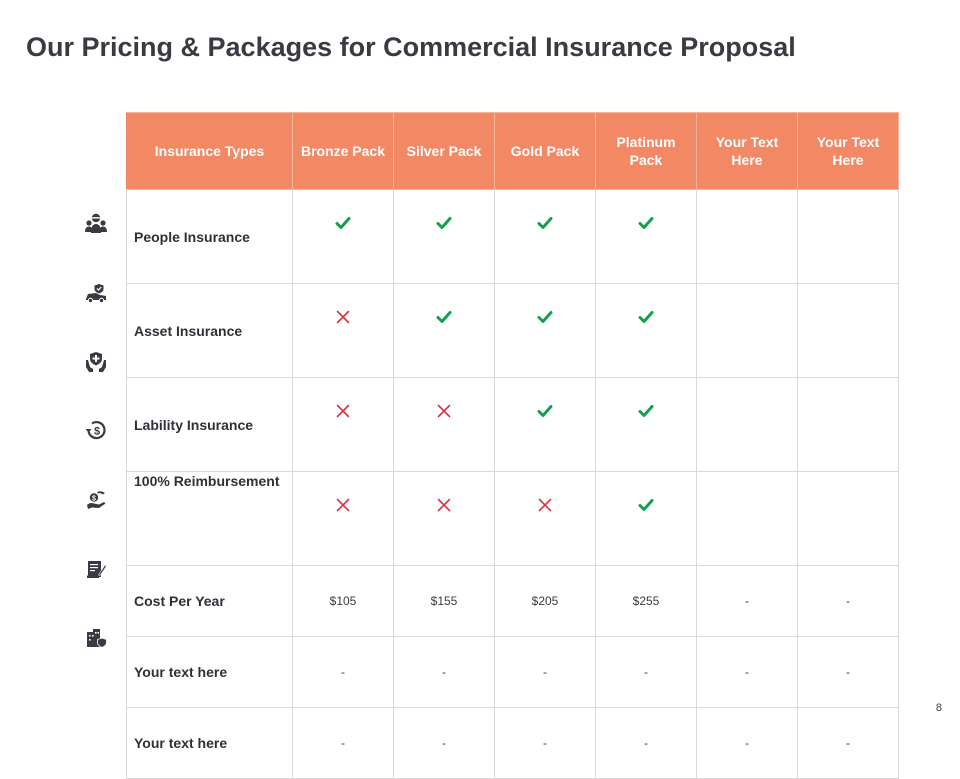  What do you see at coordinates (96, 361) in the screenshot?
I see `shield-hands-icon` at bounding box center [96, 361].